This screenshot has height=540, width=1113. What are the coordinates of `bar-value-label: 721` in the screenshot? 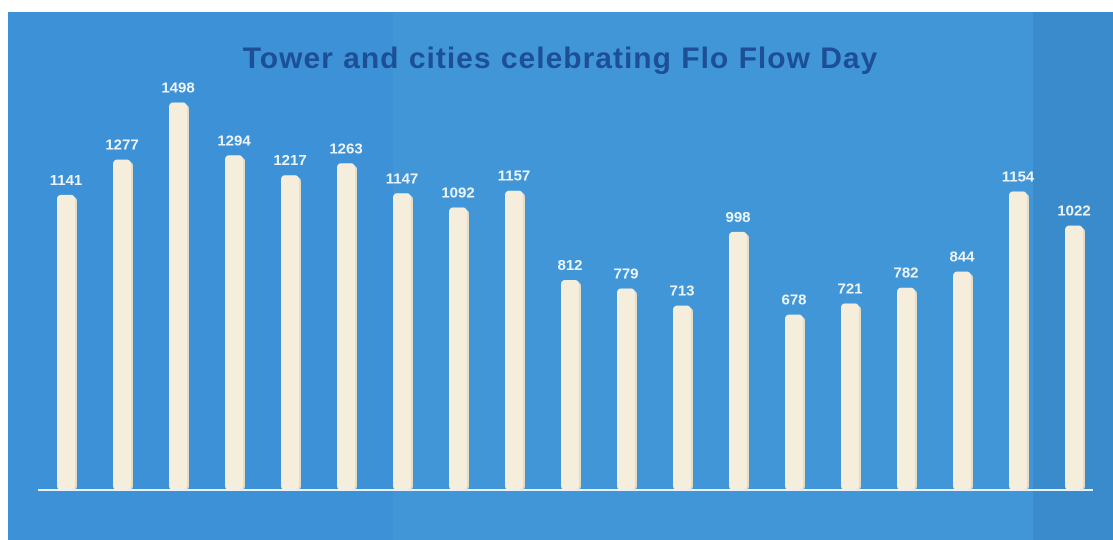 It's located at (849, 289).